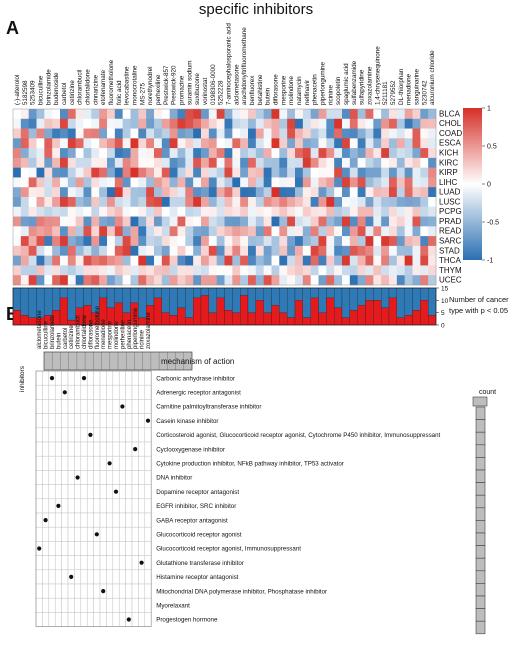 The image size is (512, 648). Describe the element at coordinates (189, 83) in the screenshot. I see `drug-label: suramin sodium` at that location.